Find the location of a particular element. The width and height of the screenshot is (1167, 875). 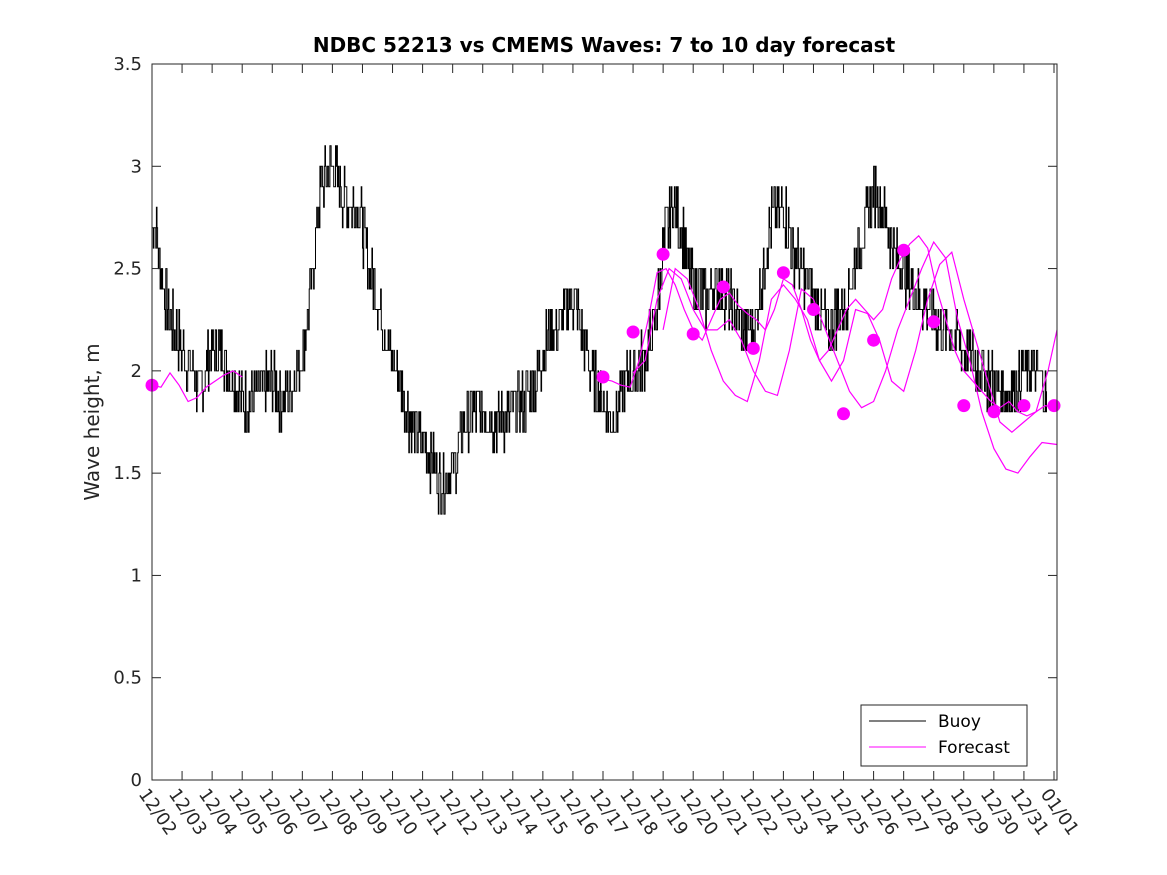

y-tick-label: 3 is located at coordinates (136, 166).